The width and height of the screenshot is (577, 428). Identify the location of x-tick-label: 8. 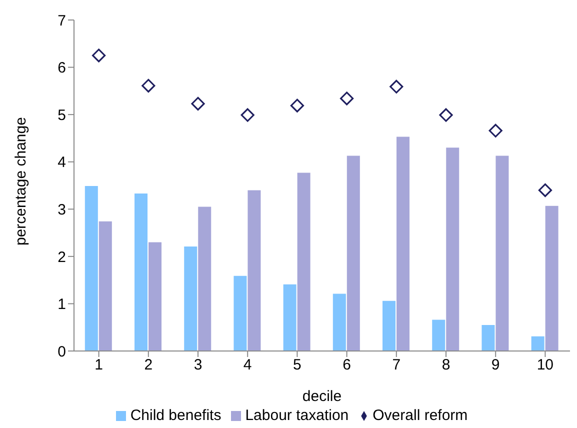
(446, 365).